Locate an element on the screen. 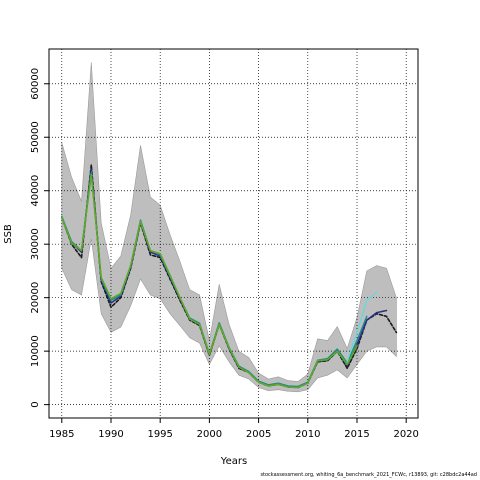 The image size is (480, 480). y-tick-label: 50000 is located at coordinates (35, 137).